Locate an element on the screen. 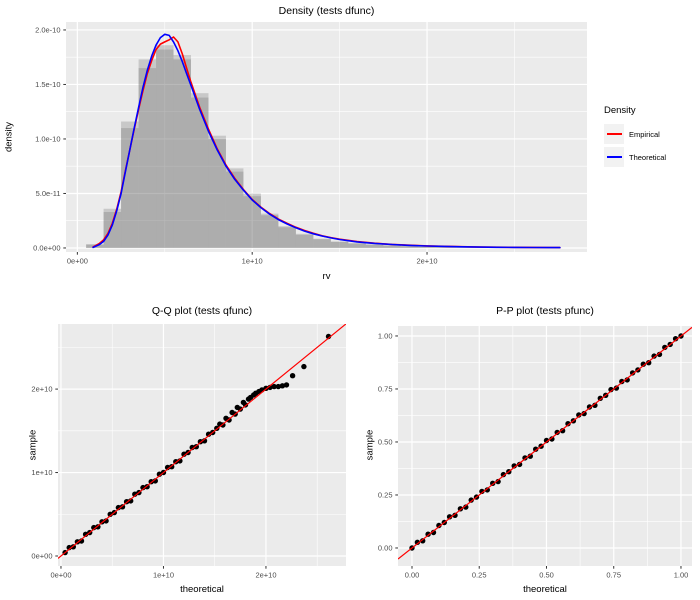 The width and height of the screenshot is (700, 600). density-y-axis-label: density is located at coordinates (9, 137).